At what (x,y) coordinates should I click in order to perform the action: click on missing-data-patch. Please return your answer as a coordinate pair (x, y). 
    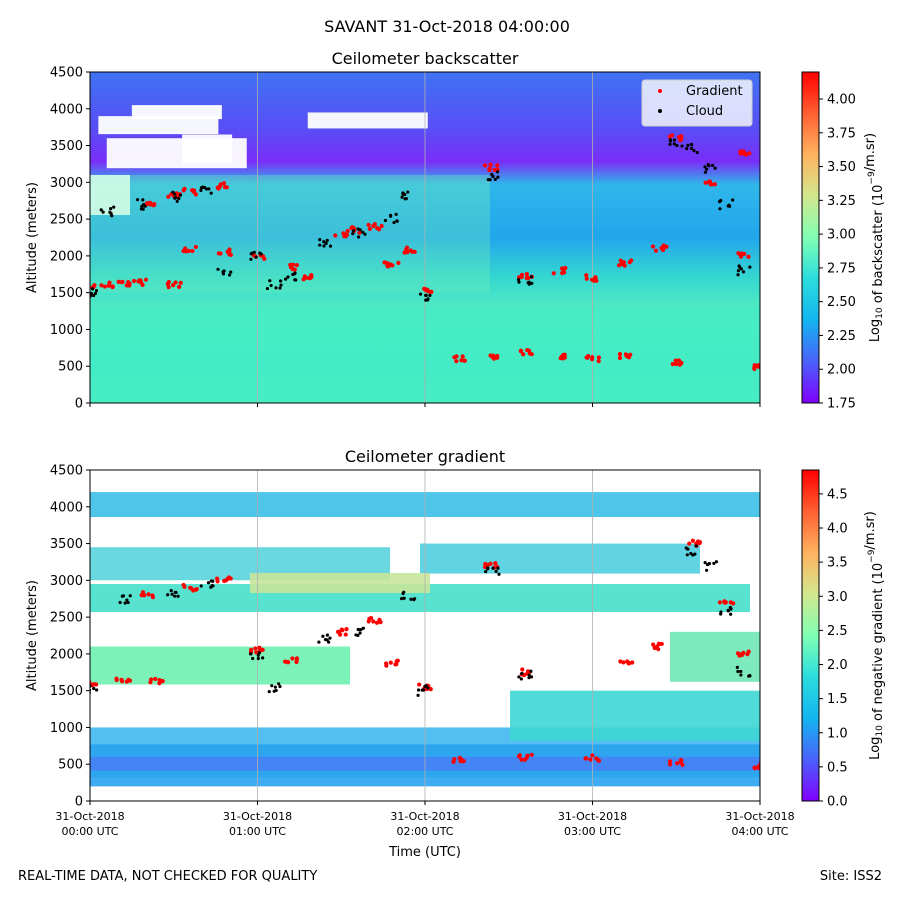
    Looking at the image, I should click on (207, 148).